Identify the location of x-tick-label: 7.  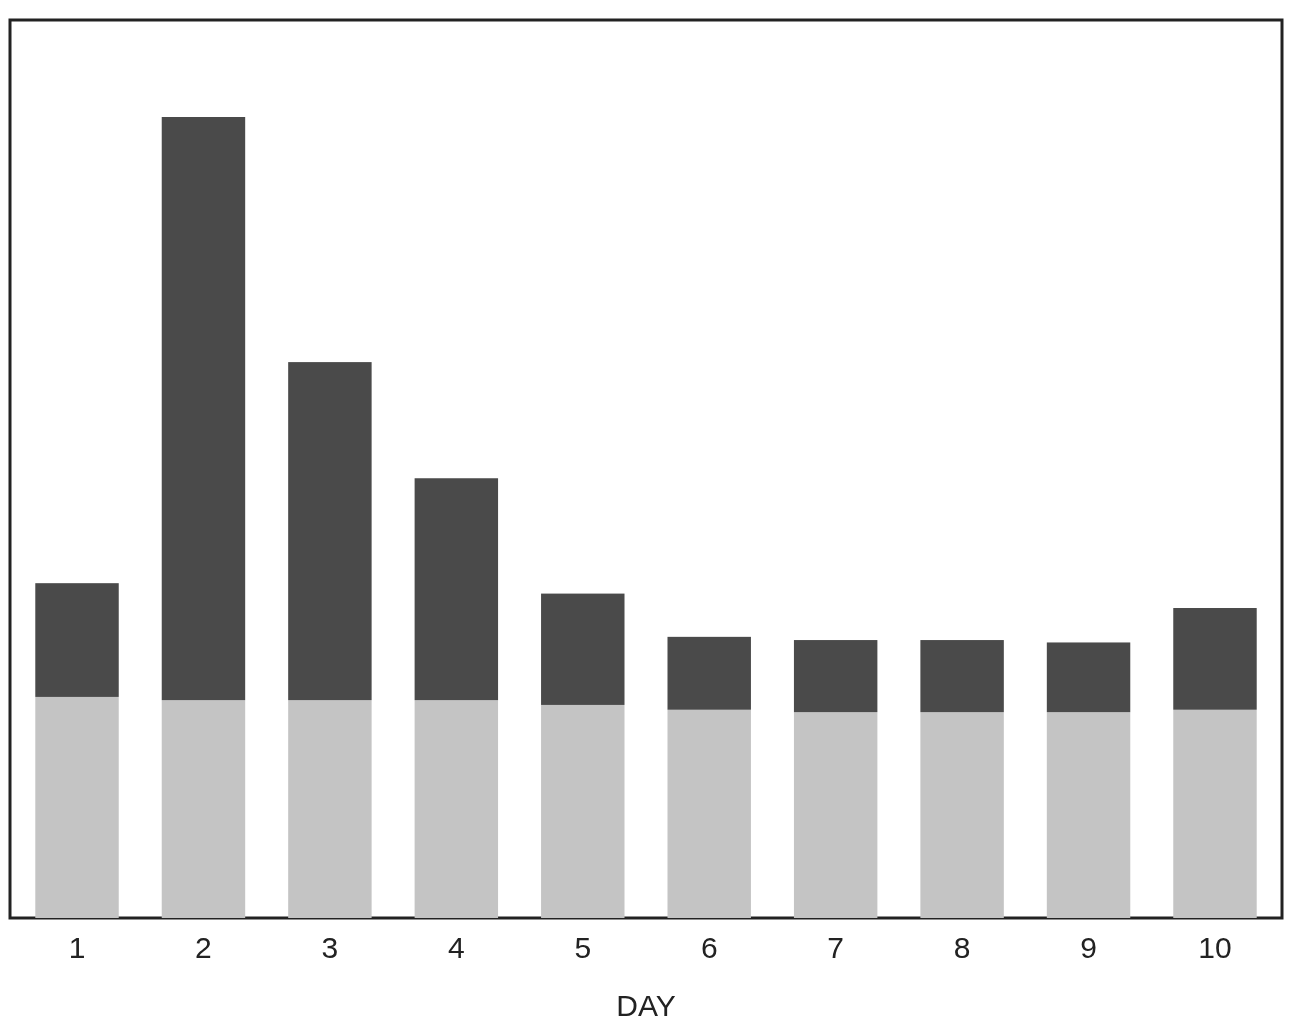
(836, 947).